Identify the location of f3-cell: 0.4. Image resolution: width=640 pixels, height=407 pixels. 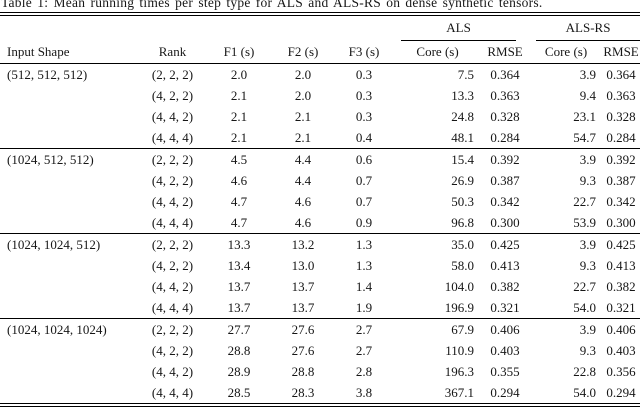
(364, 137).